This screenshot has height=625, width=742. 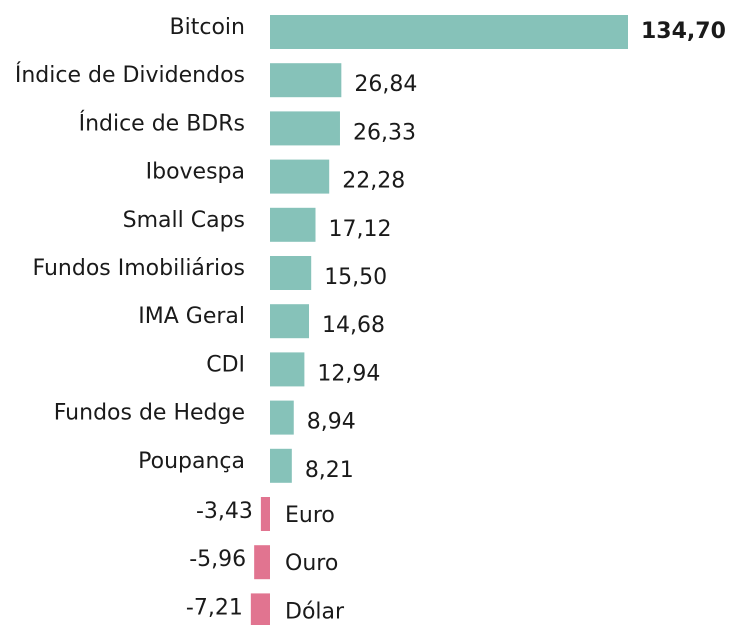 What do you see at coordinates (139, 268) in the screenshot?
I see `category-label: Fundos Imobiliários` at bounding box center [139, 268].